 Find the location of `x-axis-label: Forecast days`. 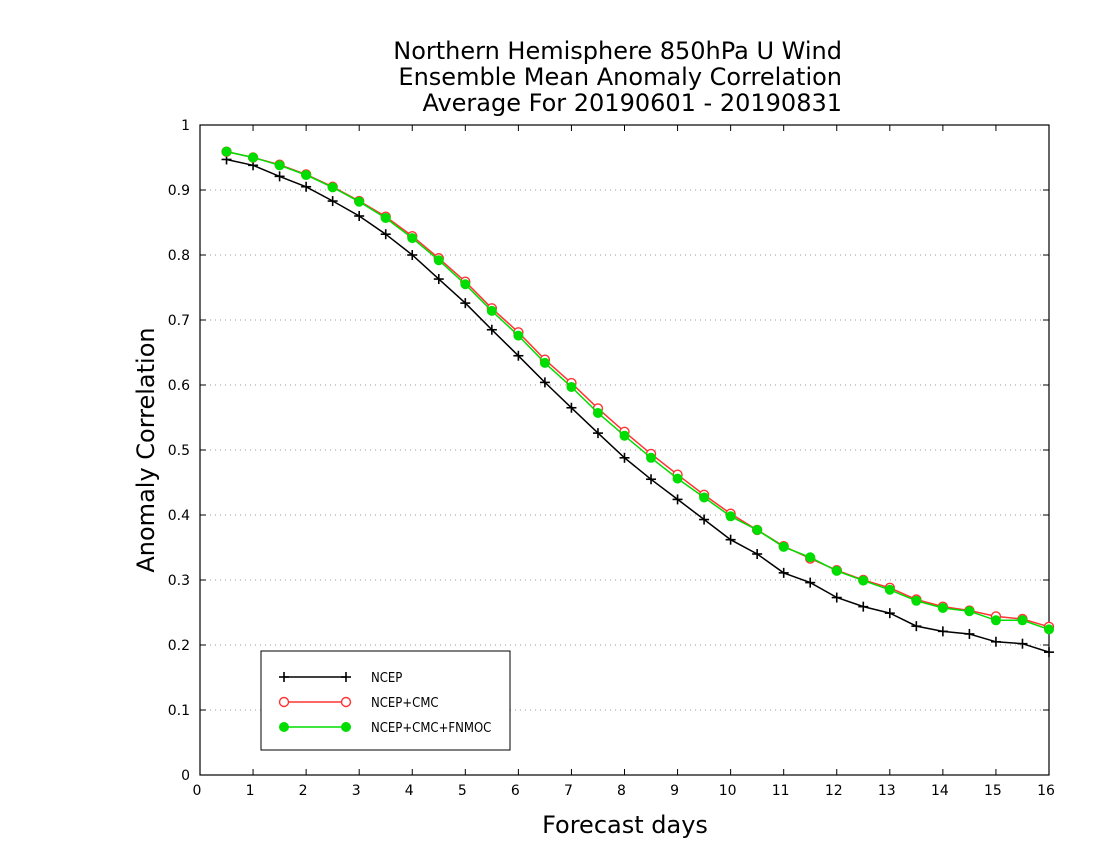

x-axis-label: Forecast days is located at coordinates (625, 825).